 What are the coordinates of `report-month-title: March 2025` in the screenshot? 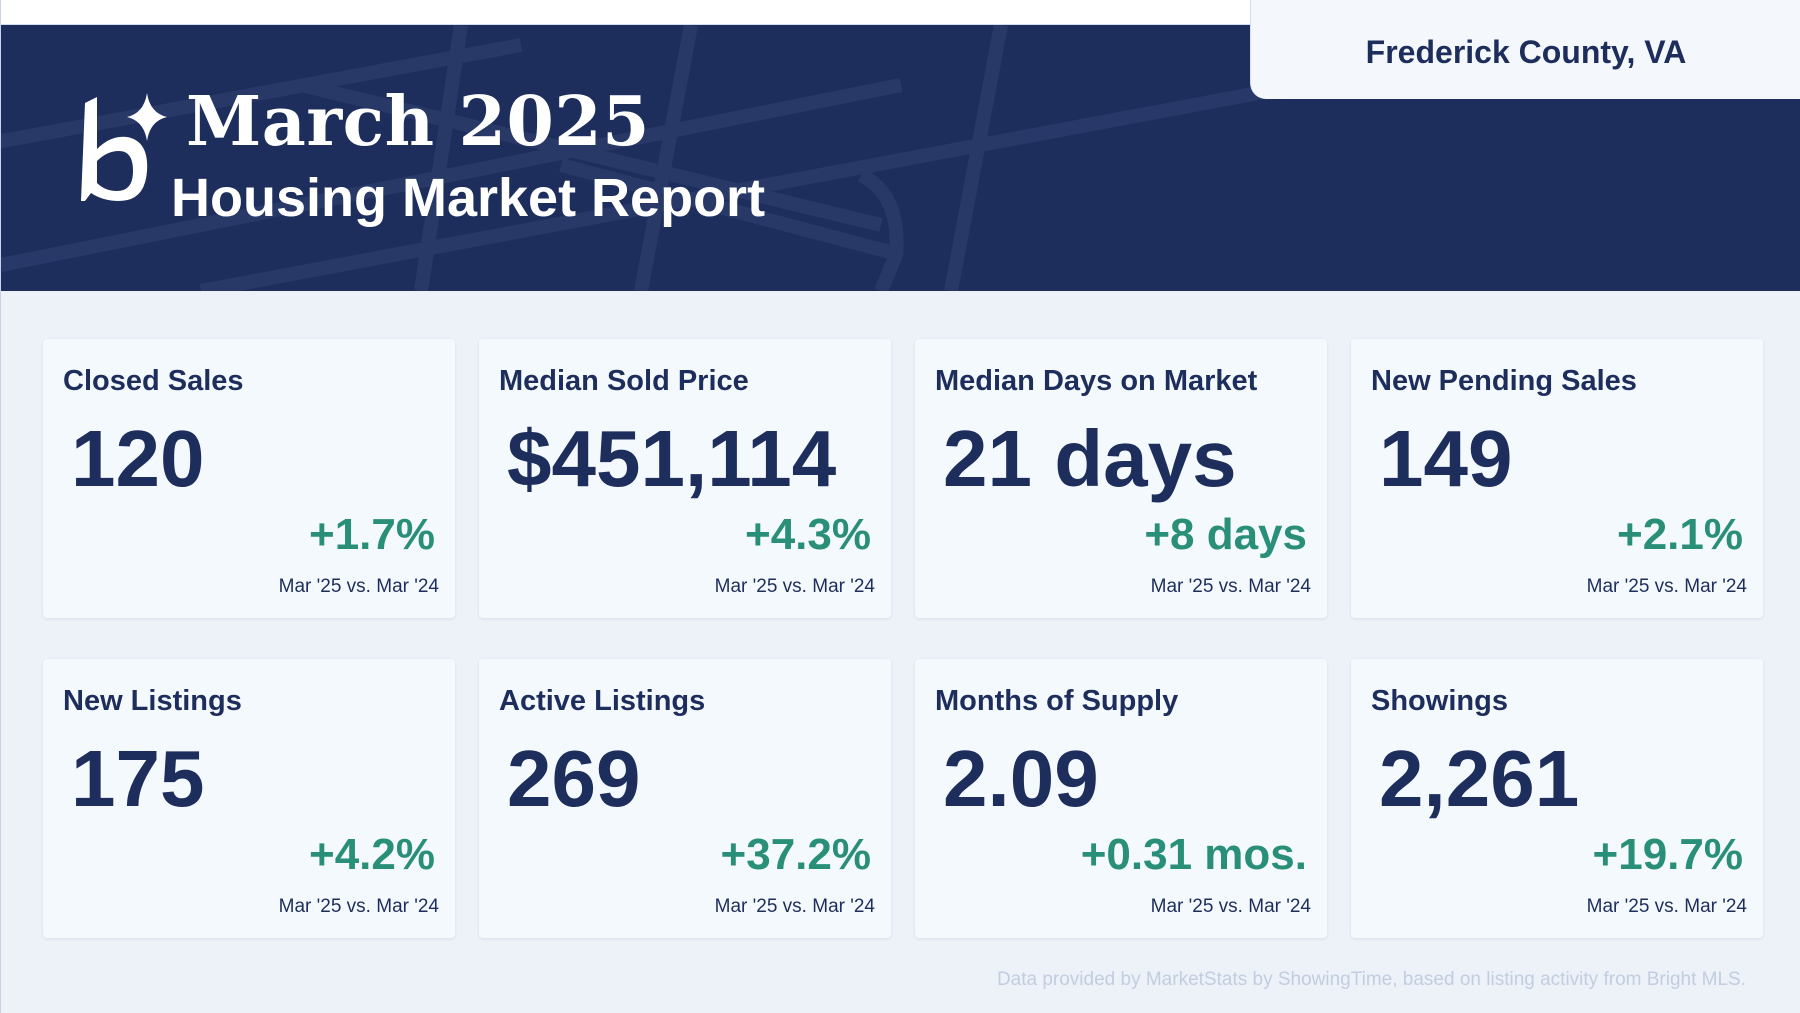 It's located at (418, 122).